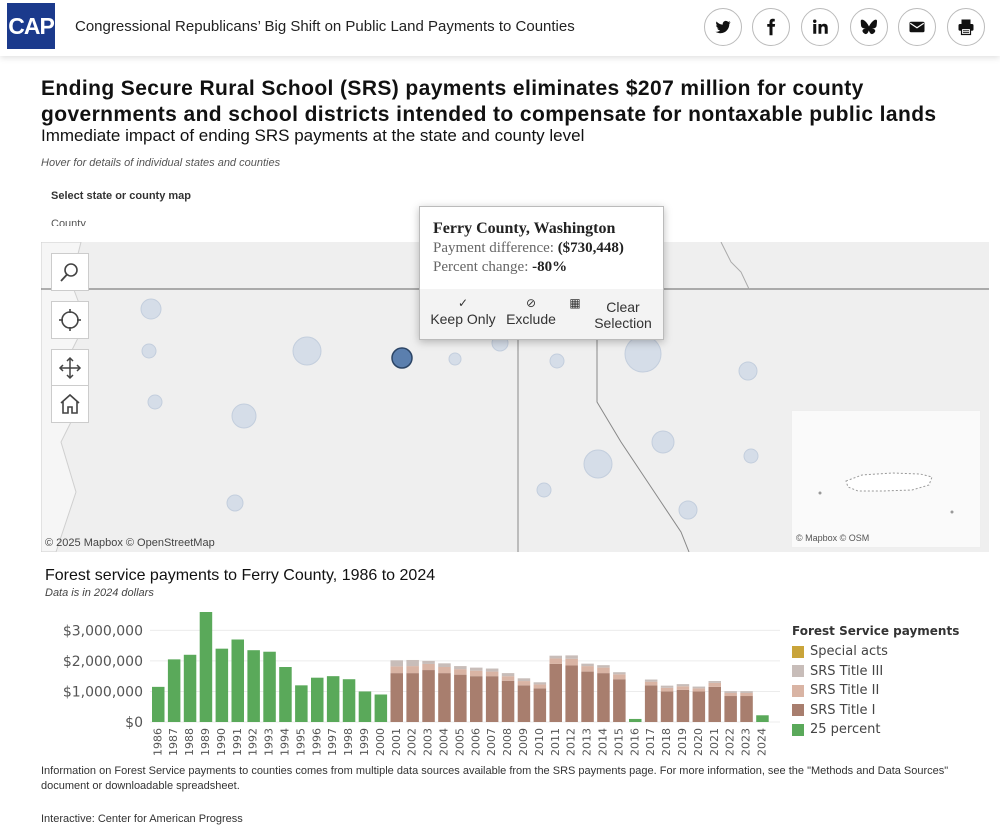  What do you see at coordinates (966, 27) in the screenshot?
I see `print-button` at bounding box center [966, 27].